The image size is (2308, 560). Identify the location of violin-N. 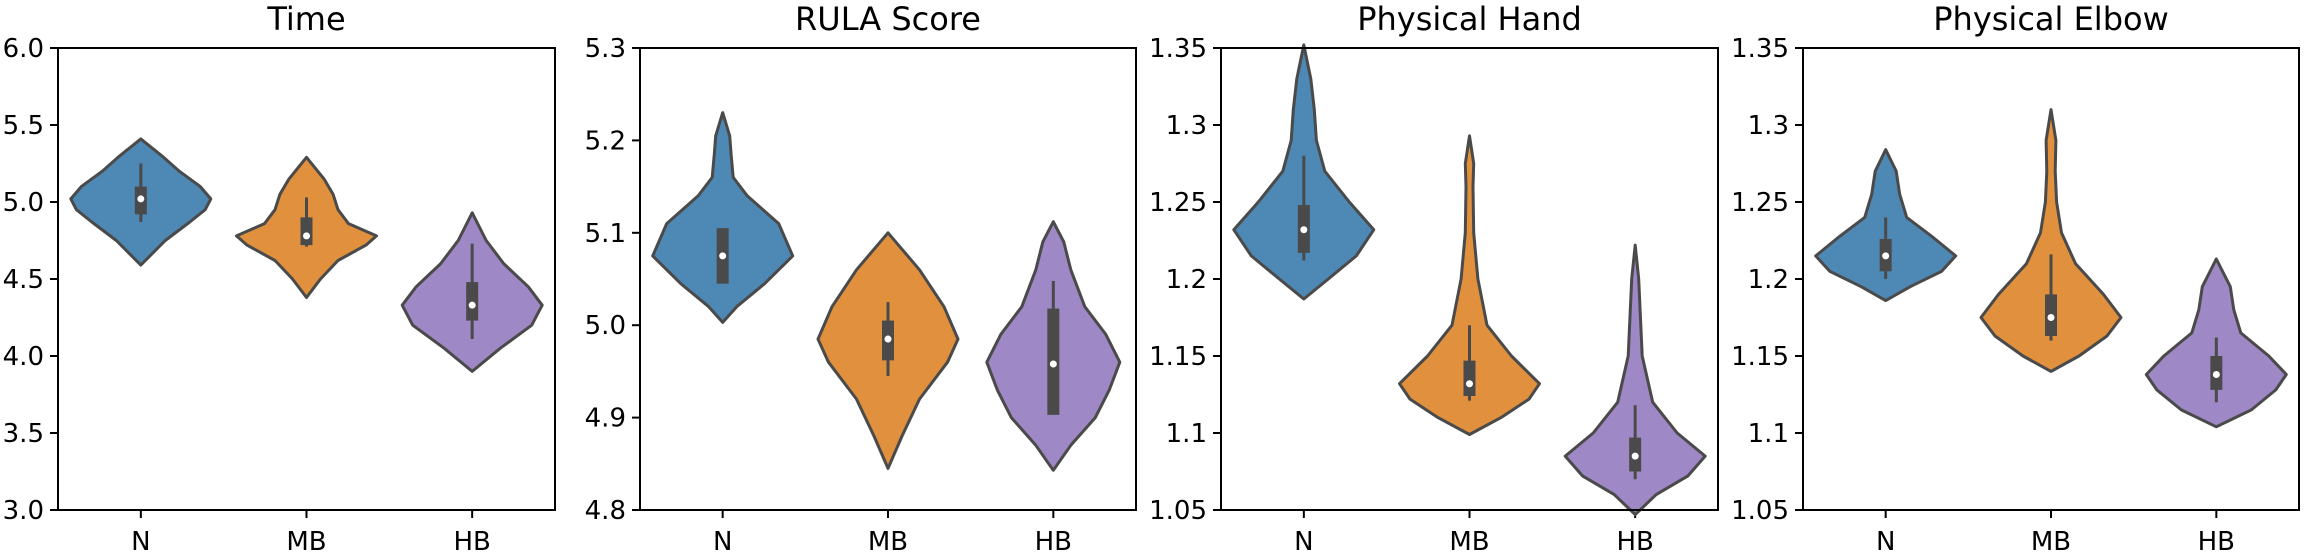
(723, 217).